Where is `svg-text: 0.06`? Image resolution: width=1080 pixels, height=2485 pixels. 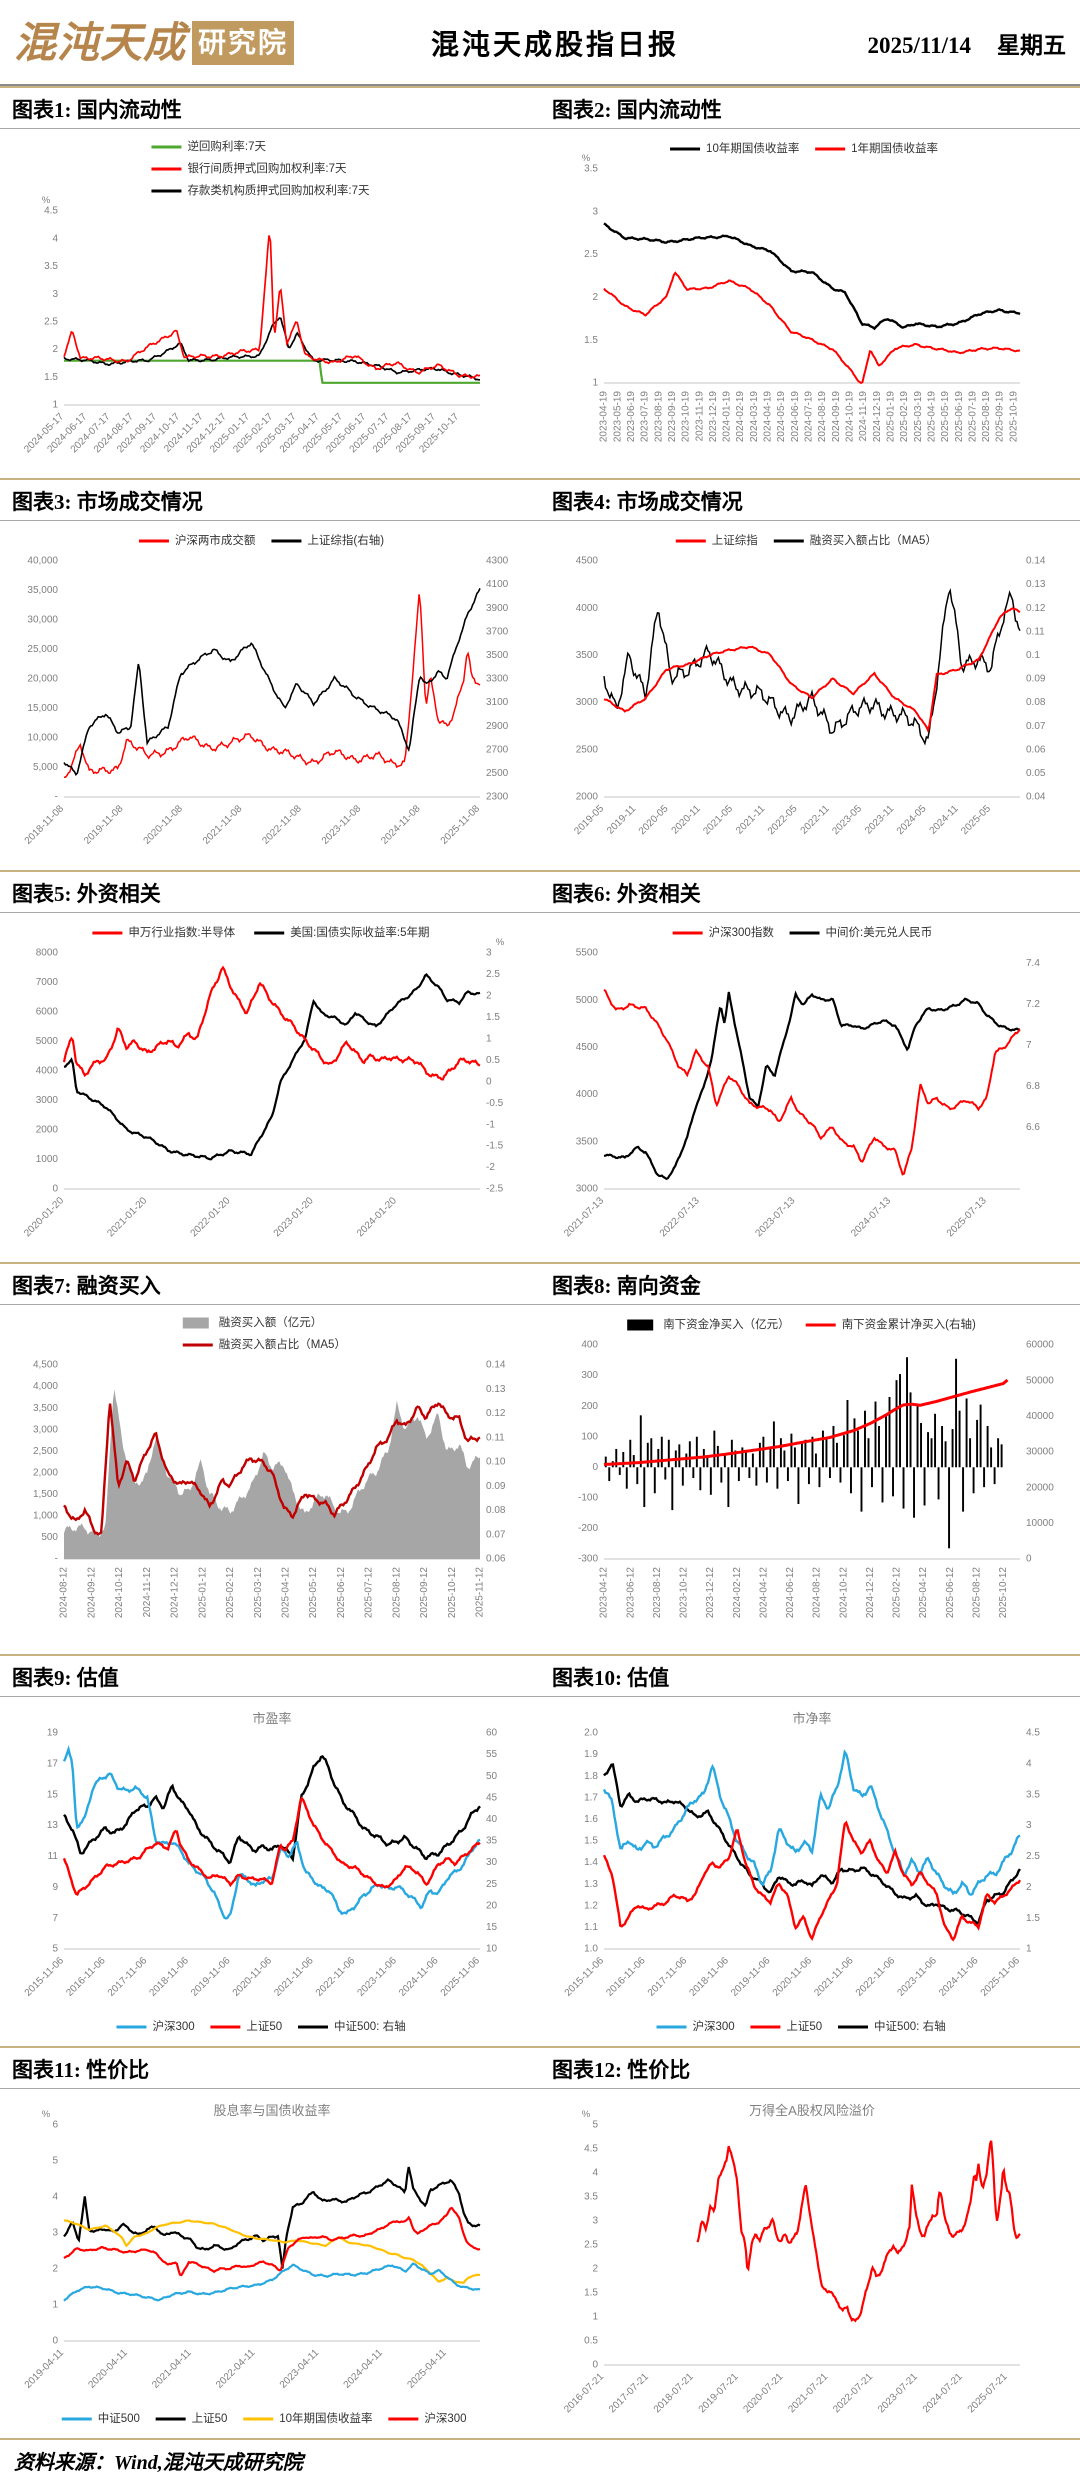
svg-text: 0.06 is located at coordinates (1036, 749).